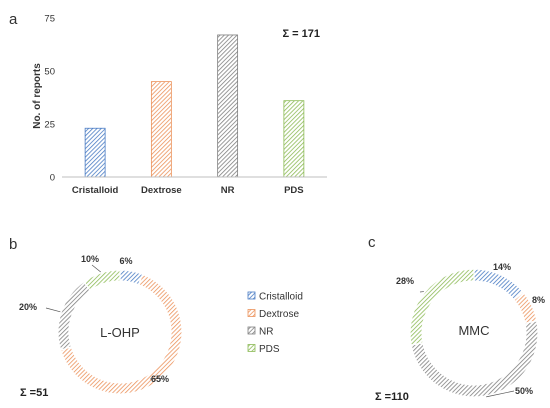  Describe the element at coordinates (161, 190) in the screenshot. I see `x-tick-label-dextrose: Dextrose` at that location.